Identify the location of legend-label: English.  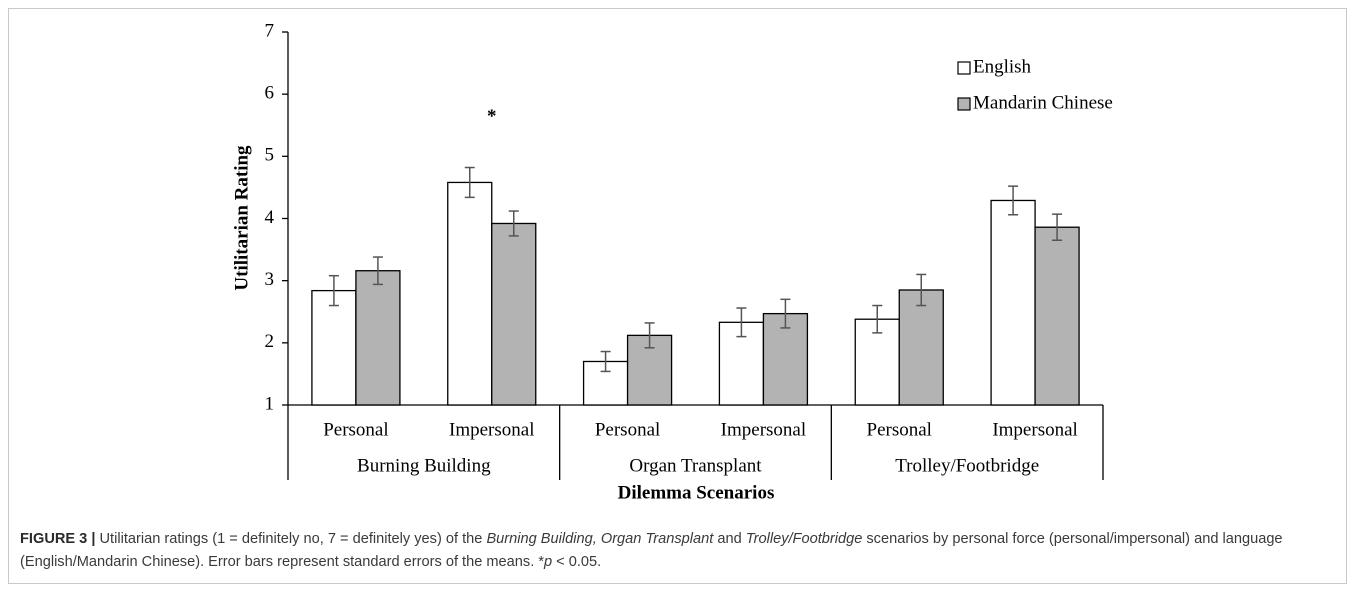
(1002, 66).